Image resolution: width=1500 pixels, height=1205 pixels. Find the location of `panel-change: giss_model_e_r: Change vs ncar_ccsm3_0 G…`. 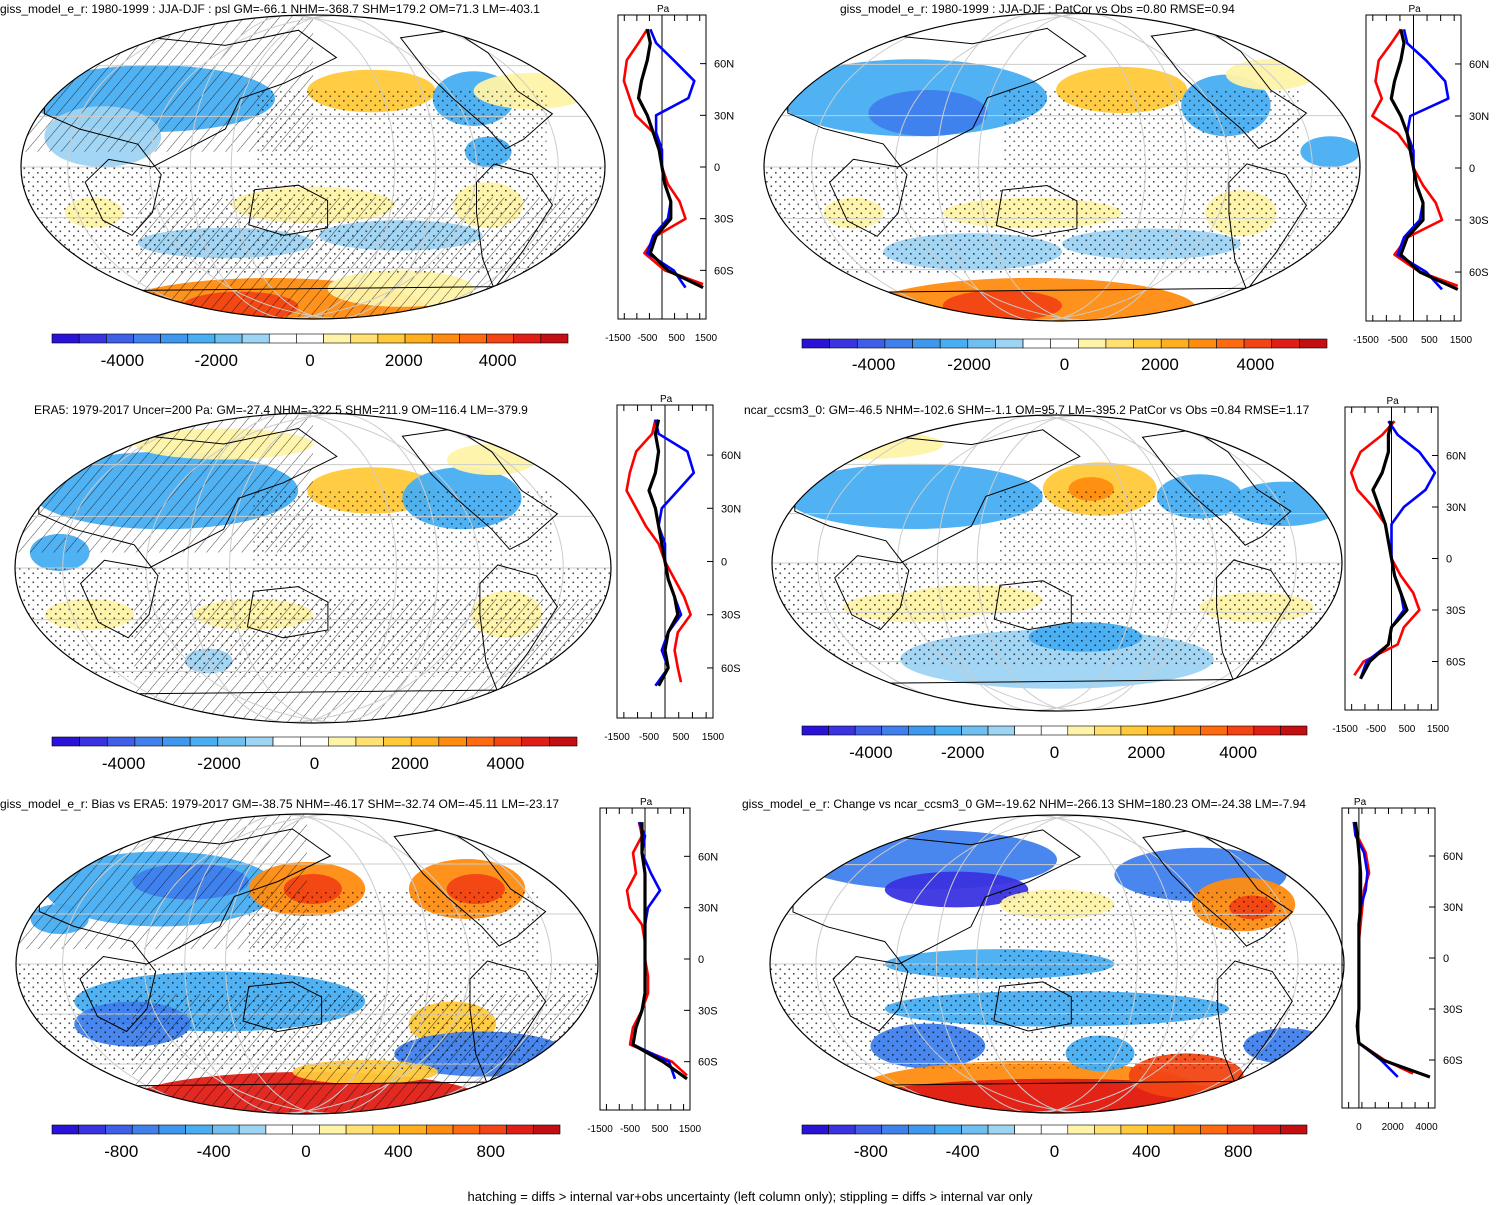

panel-change: giss_model_e_r: Change vs ncar_ccsm3_0 G… is located at coordinates (1102, 979).